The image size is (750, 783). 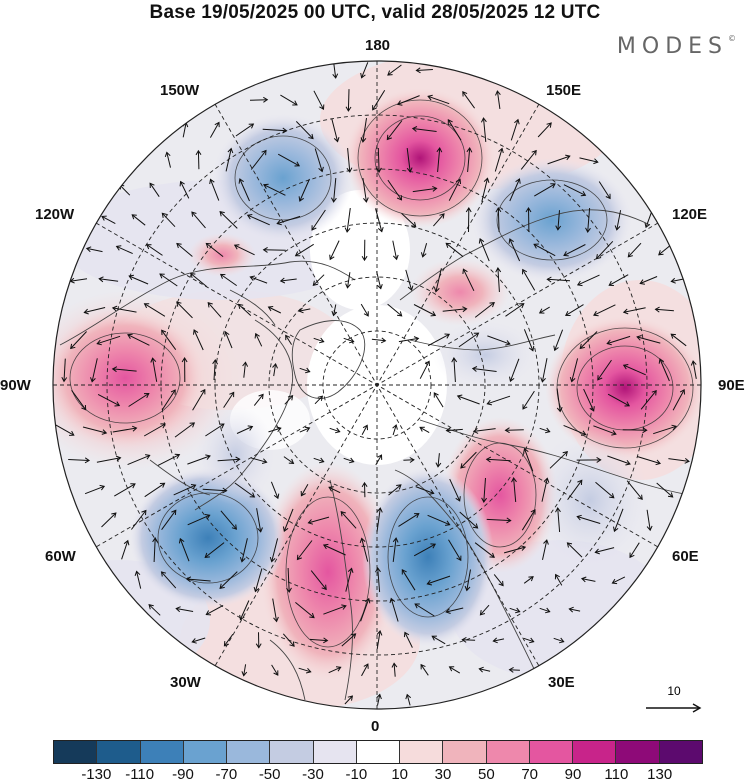 I want to click on colorbar-tick-label: 10, so click(x=399, y=774).